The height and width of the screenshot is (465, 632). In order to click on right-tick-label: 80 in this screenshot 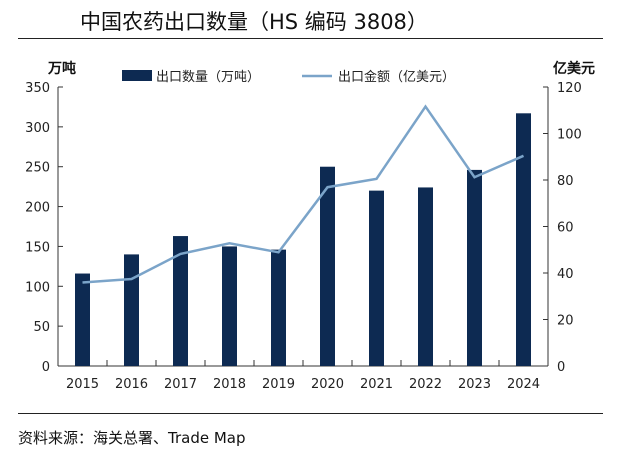, I will do `click(565, 181)`.